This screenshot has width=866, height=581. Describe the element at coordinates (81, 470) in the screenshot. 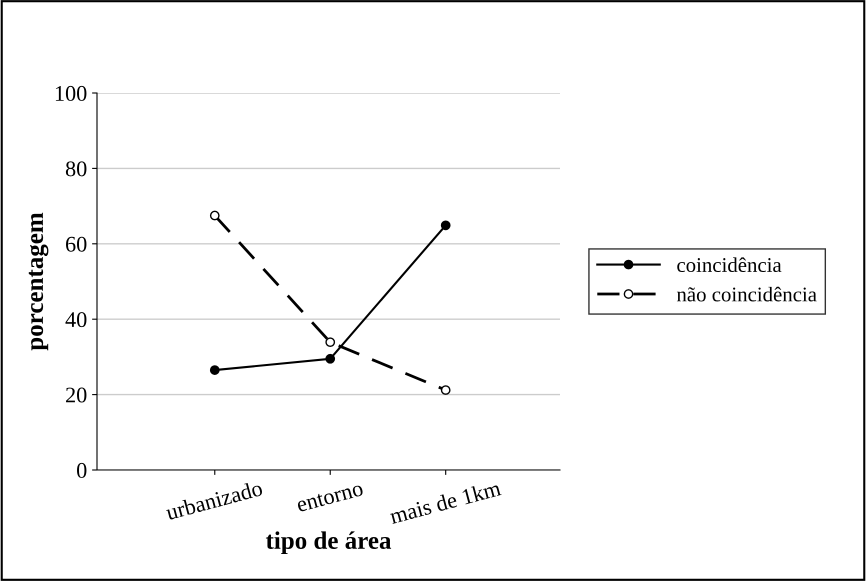

I see `y-tick-label: 0` at that location.